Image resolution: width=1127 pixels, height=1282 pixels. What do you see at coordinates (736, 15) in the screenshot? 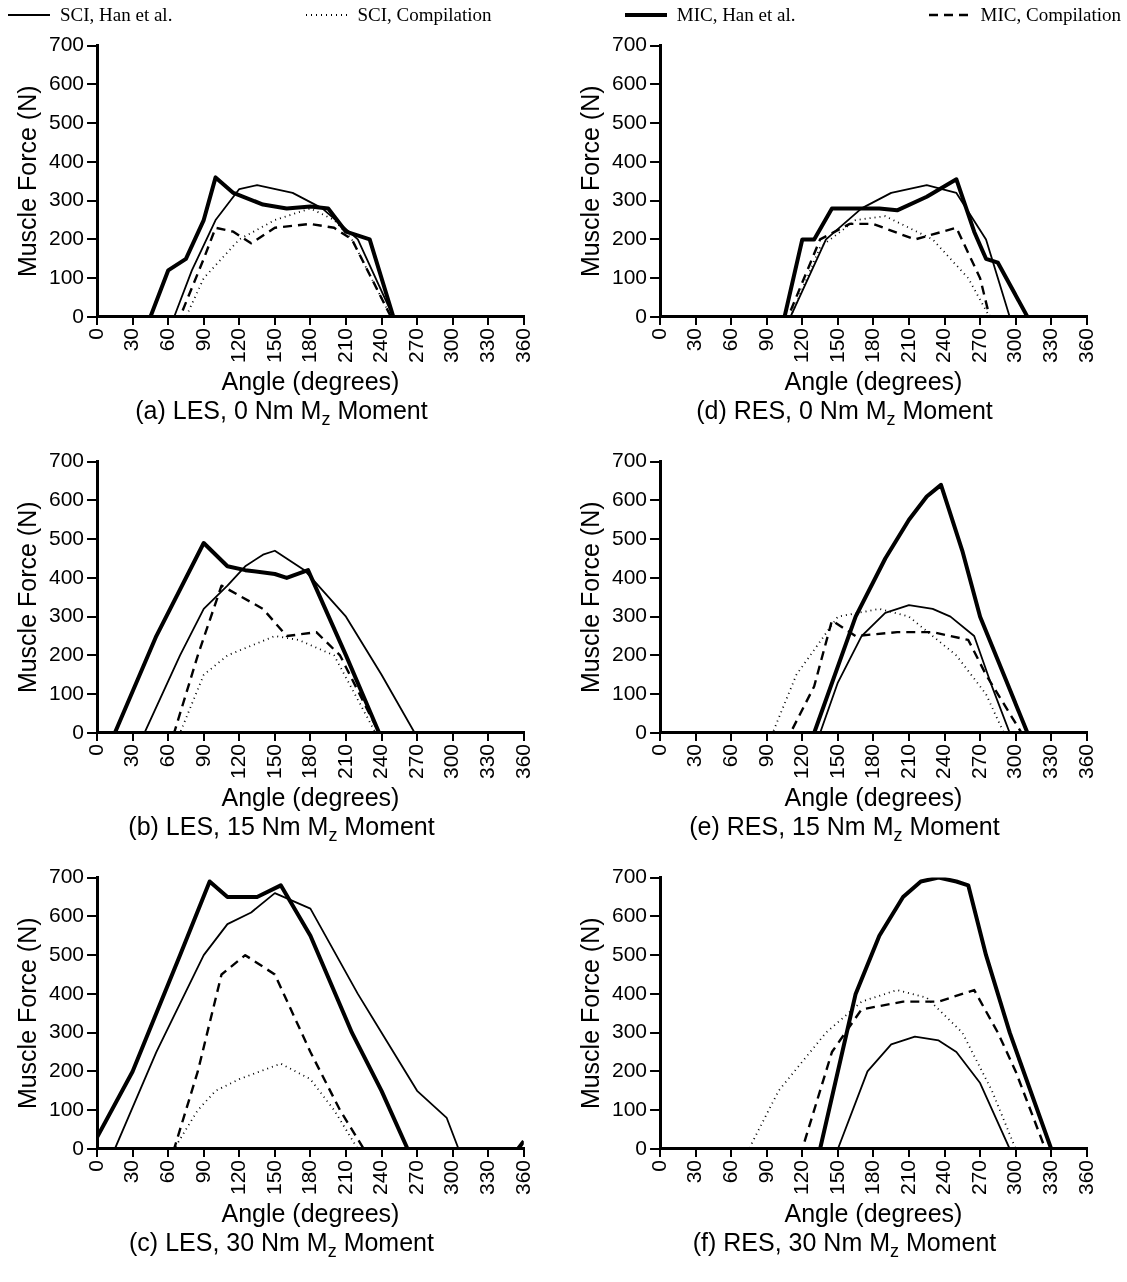
I see `legend-label: MIC, Han et al.` at bounding box center [736, 15].